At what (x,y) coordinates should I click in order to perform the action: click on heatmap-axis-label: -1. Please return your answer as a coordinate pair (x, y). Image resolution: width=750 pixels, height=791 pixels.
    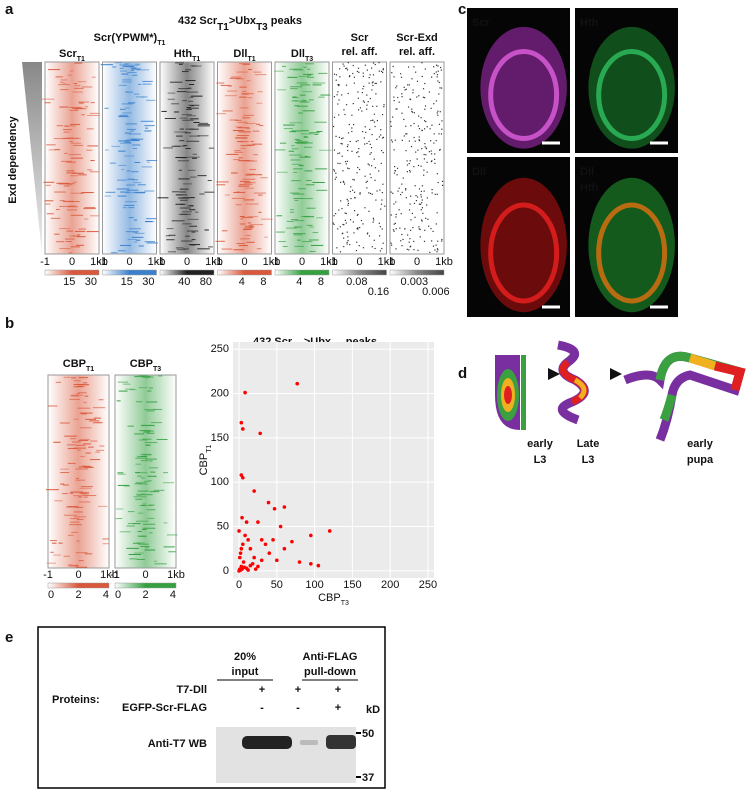
    Looking at the image, I should click on (275, 262).